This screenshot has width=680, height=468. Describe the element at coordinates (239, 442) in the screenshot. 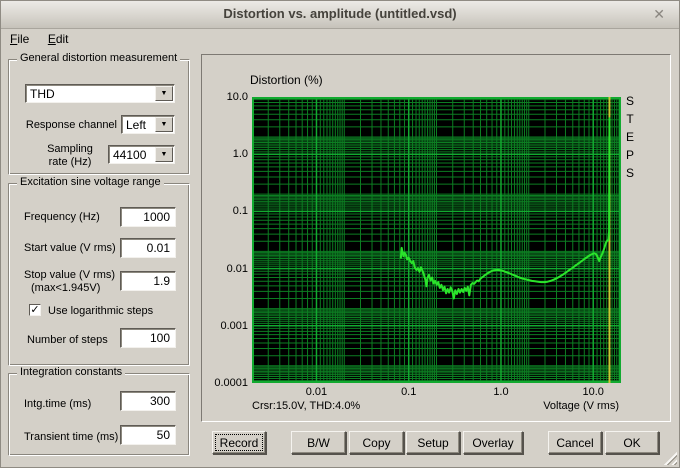

I see `record-button: Record` at that location.